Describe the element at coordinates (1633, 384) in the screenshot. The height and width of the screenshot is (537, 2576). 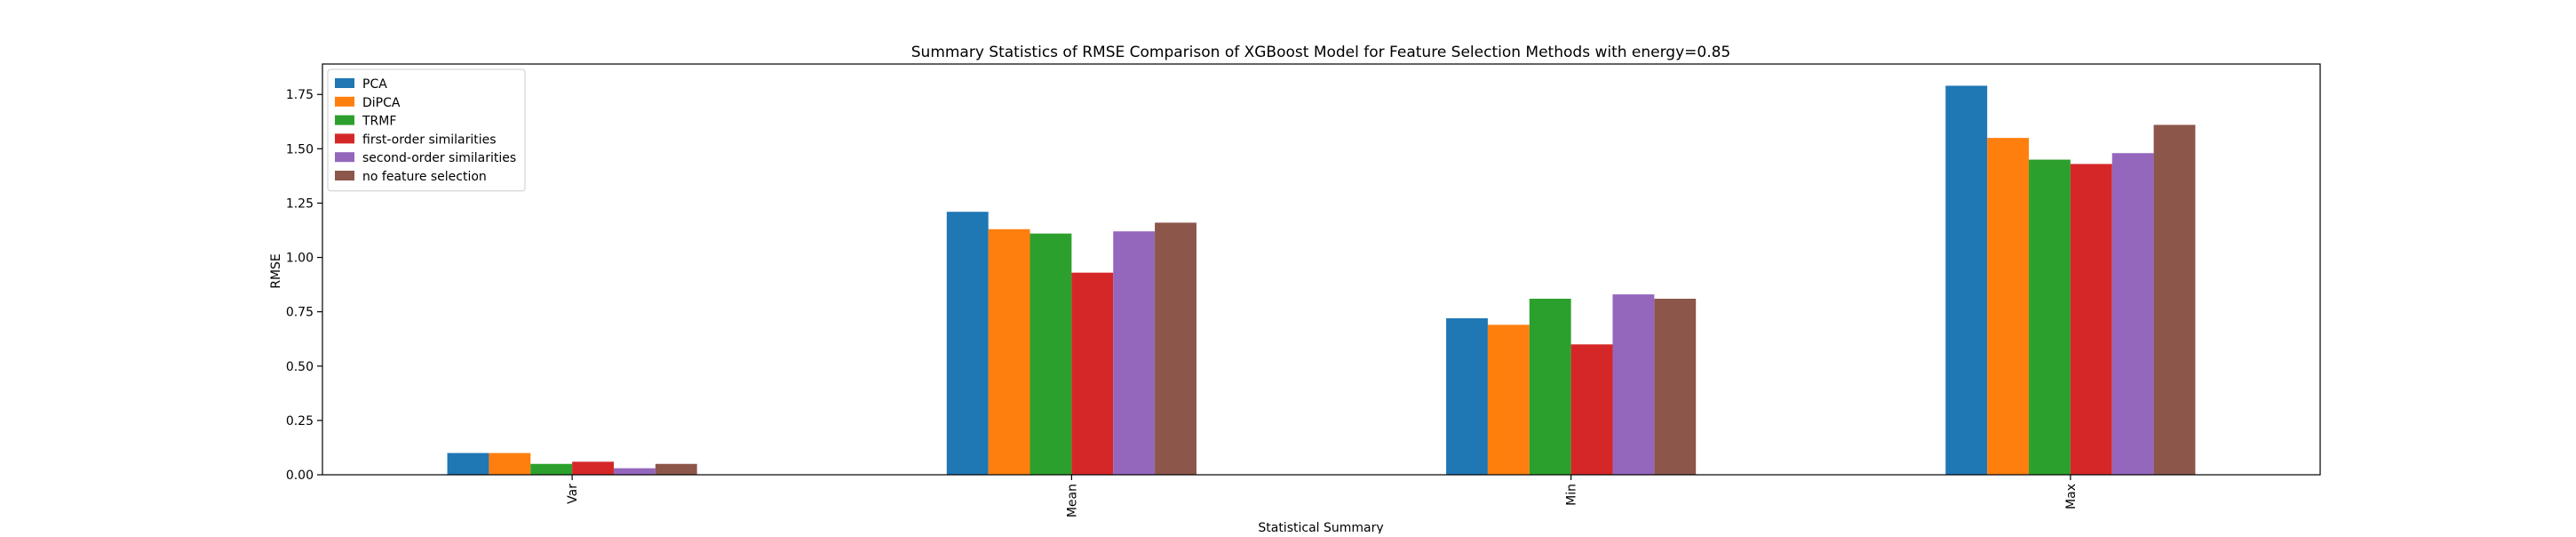
I see `bar-min-second-order-similarities` at that location.